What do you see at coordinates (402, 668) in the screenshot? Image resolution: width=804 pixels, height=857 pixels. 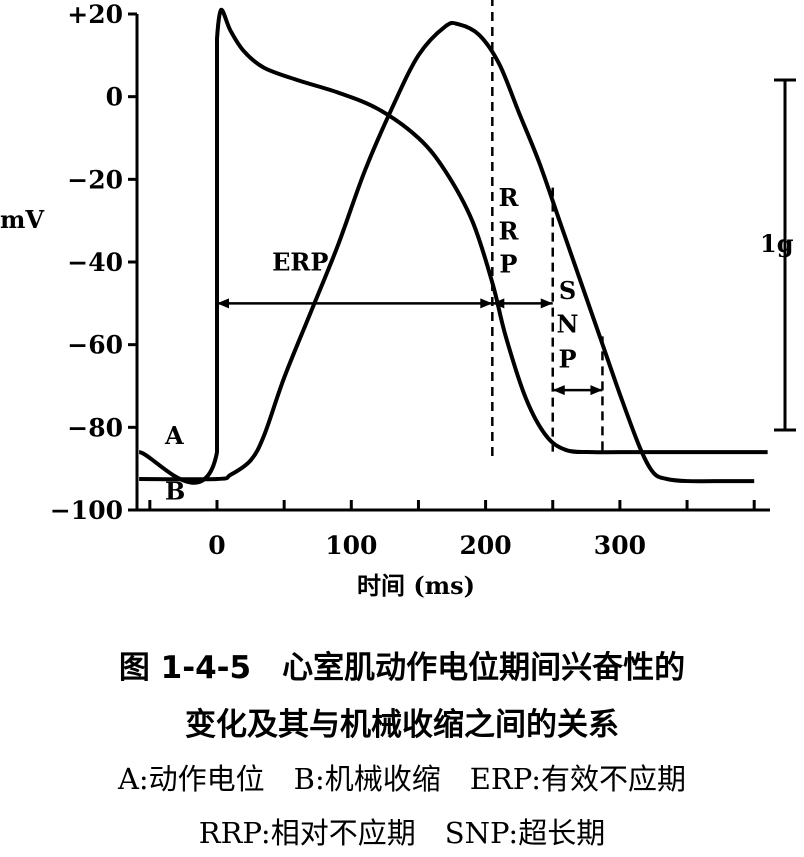 I see `caption-title-line-1: 图 1-4-5 心室肌动作电位期间兴奋性的` at bounding box center [402, 668].